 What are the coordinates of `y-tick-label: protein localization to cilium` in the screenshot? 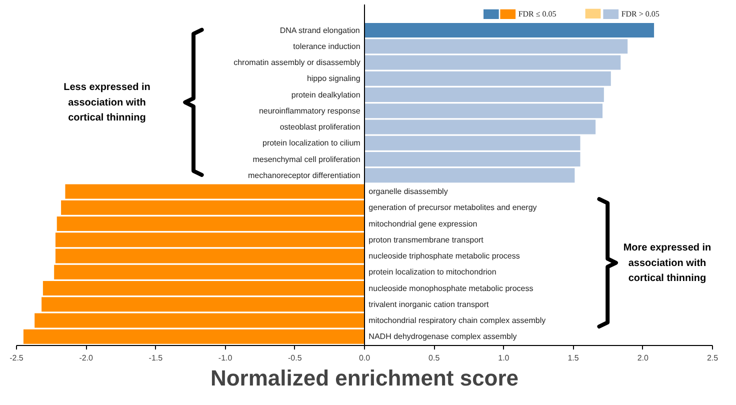 It's located at (311, 143).